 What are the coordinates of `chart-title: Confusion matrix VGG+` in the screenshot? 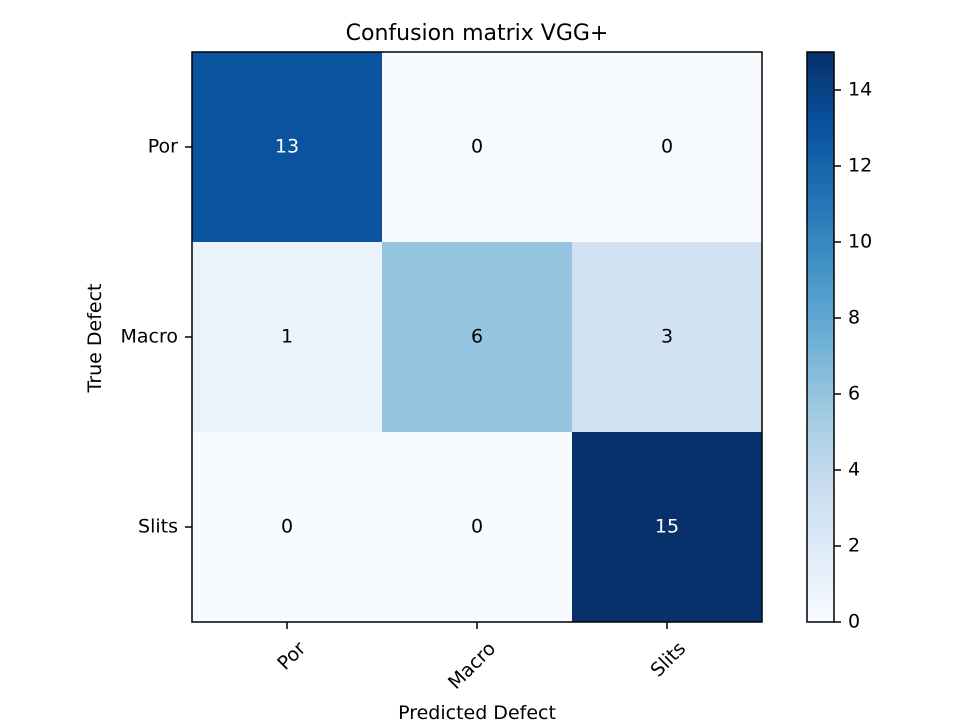 It's located at (477, 33).